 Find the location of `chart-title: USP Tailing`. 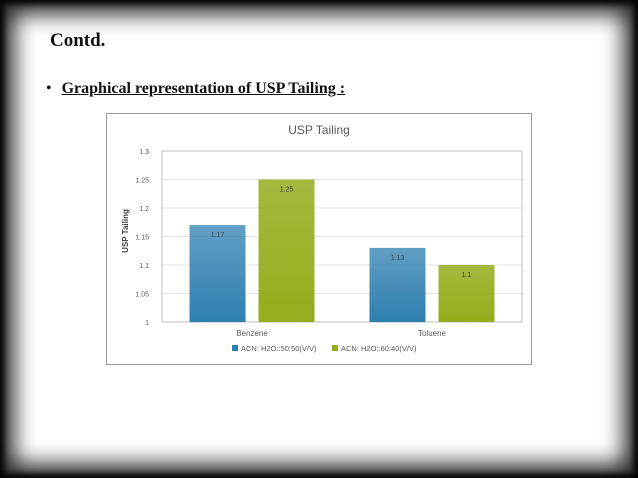

chart-title: USP Tailing is located at coordinates (319, 130).